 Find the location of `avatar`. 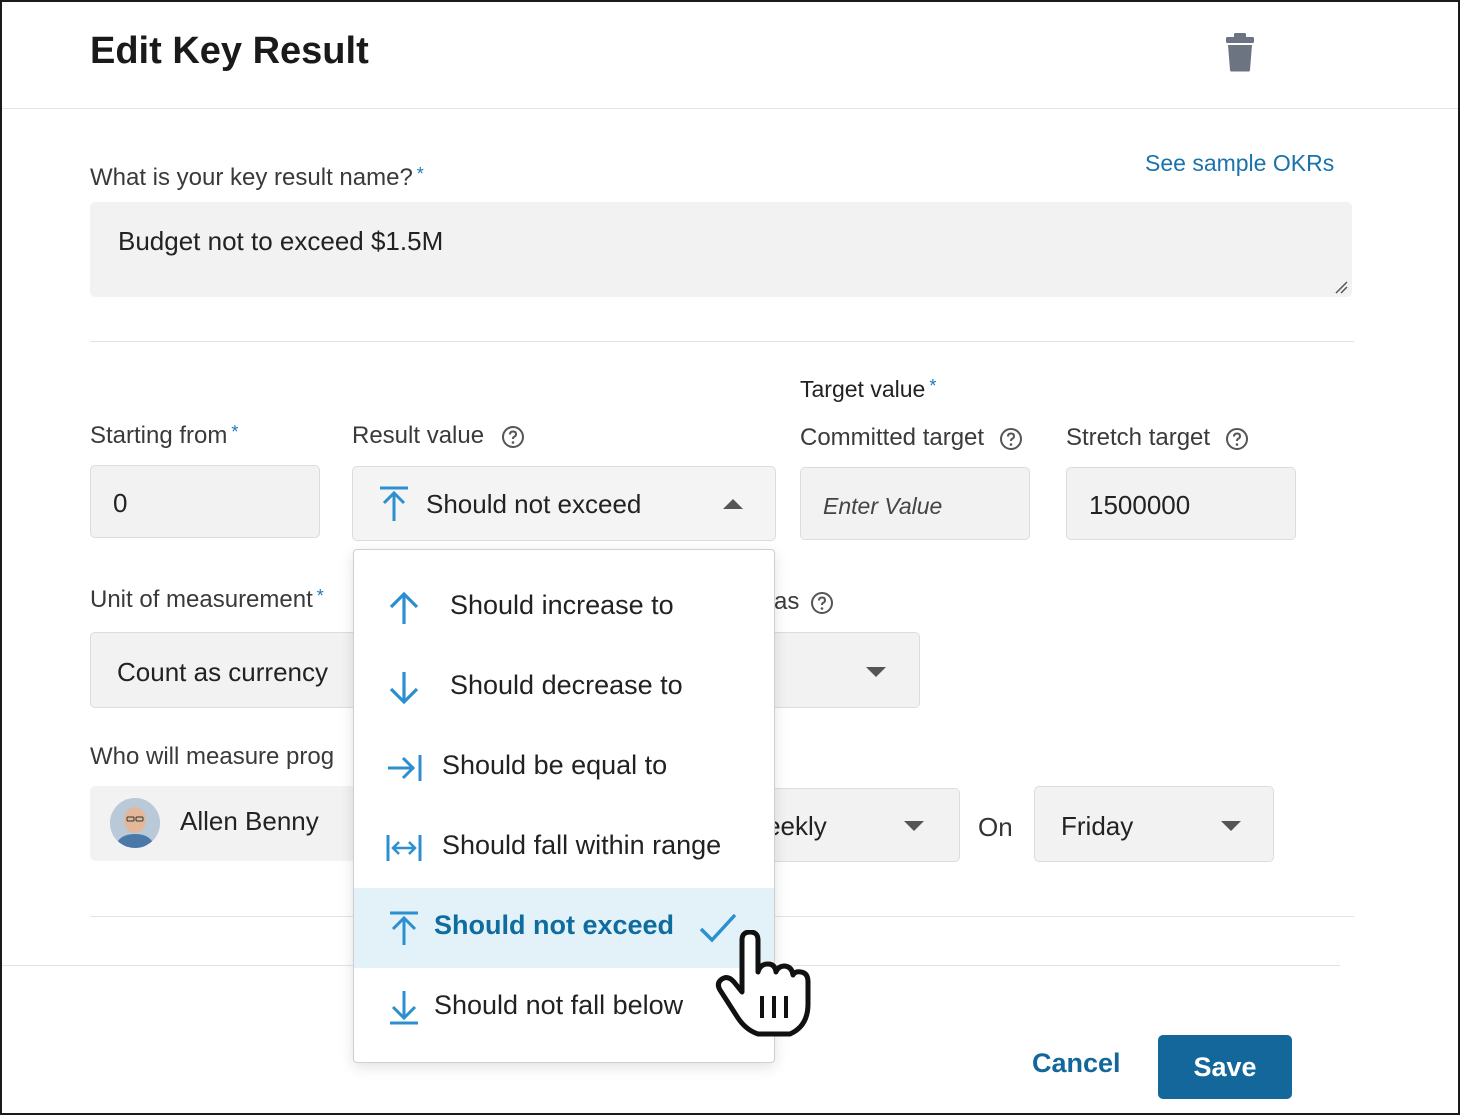

avatar is located at coordinates (135, 823).